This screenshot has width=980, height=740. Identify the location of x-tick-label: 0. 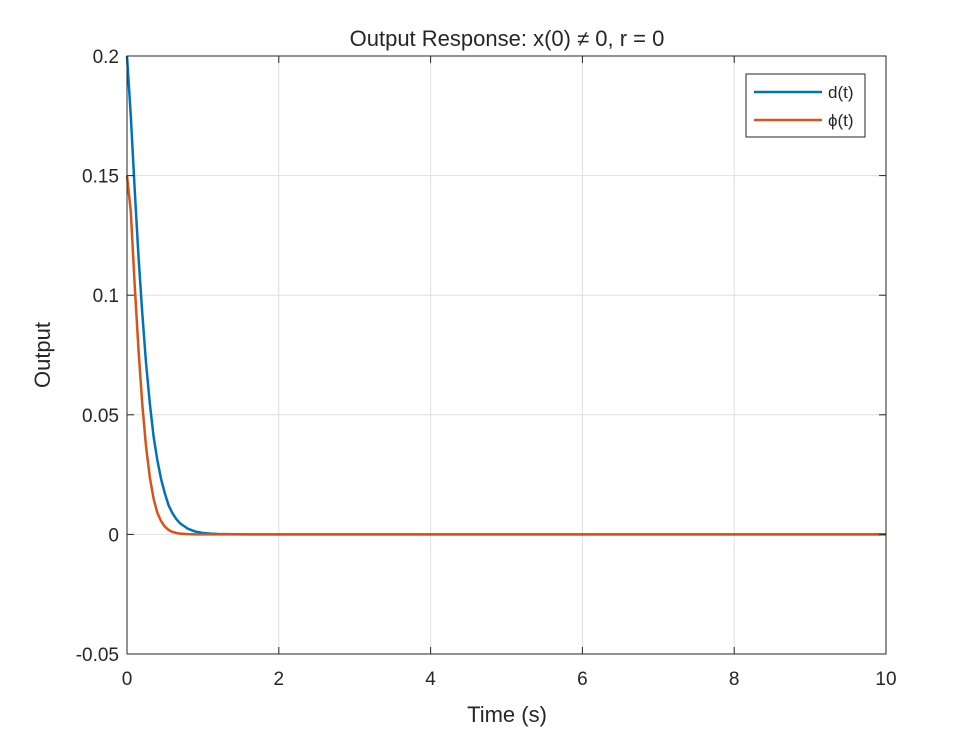
(127, 679).